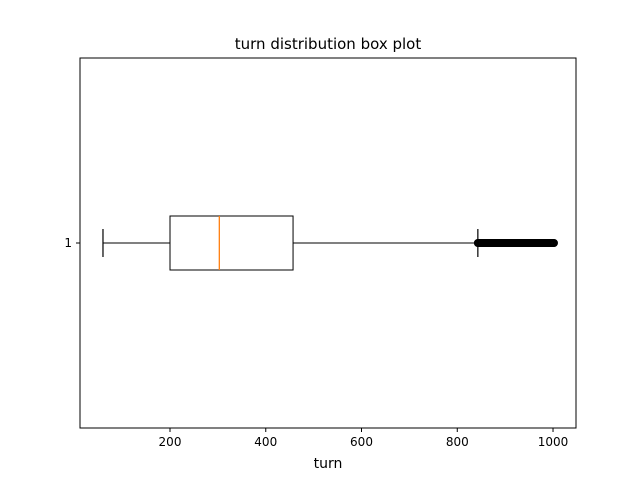  What do you see at coordinates (231, 243) in the screenshot?
I see `iqr-box` at bounding box center [231, 243].